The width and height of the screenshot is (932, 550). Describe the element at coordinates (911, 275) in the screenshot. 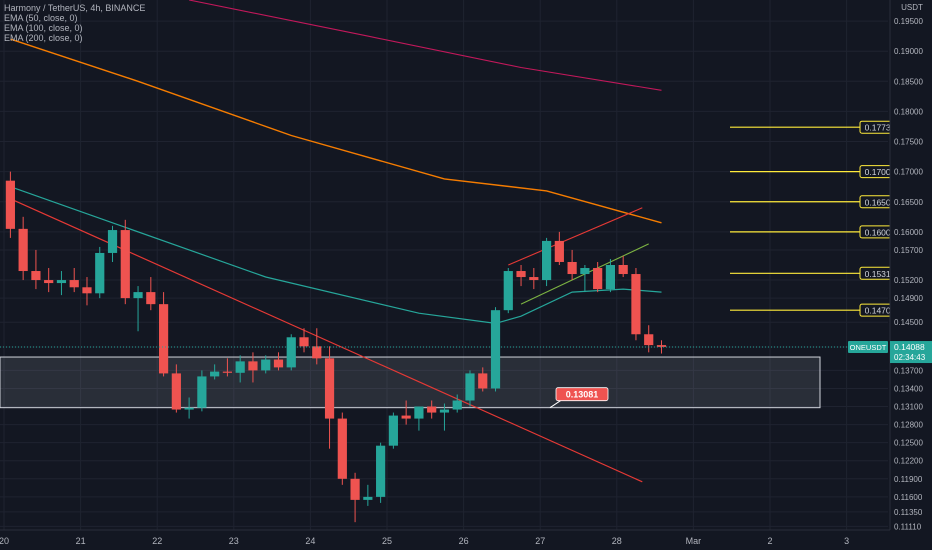

I see `price-axis` at that location.